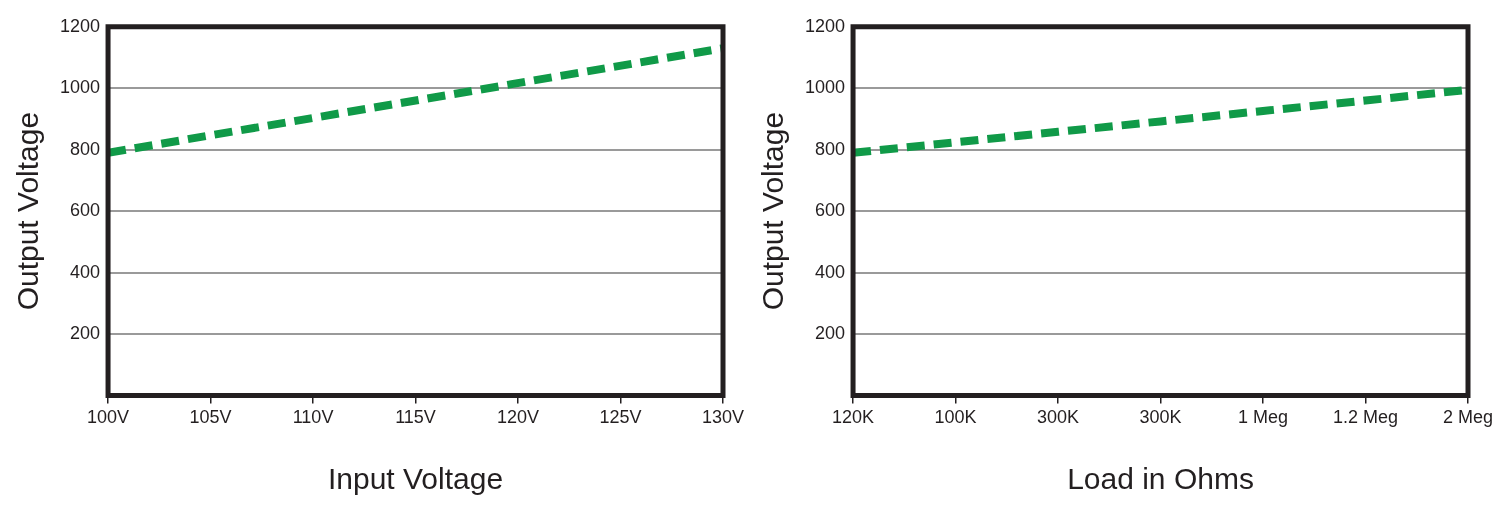 This screenshot has width=1506, height=515. I want to click on x-tick-label: 120V, so click(518, 417).